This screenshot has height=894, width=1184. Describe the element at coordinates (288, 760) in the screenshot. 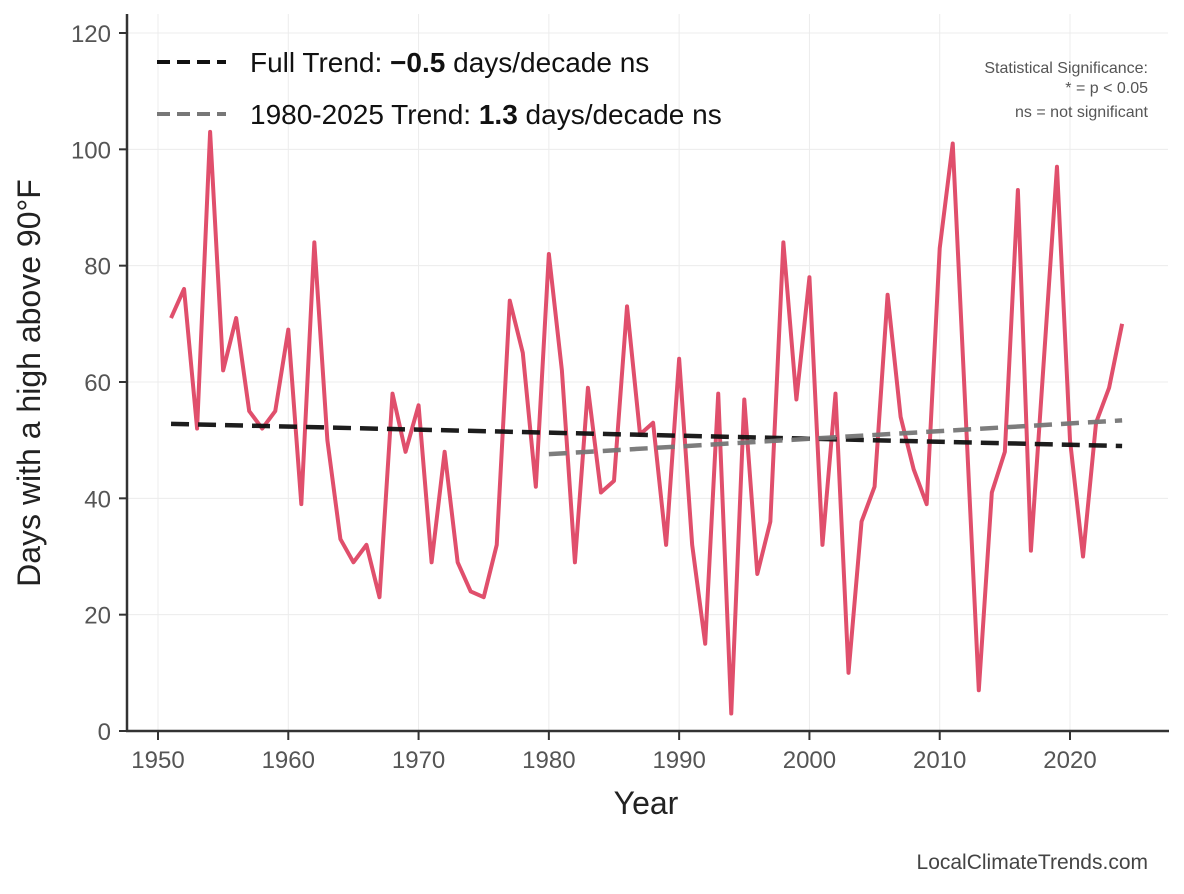

I see `x-tick-label: 1960` at that location.